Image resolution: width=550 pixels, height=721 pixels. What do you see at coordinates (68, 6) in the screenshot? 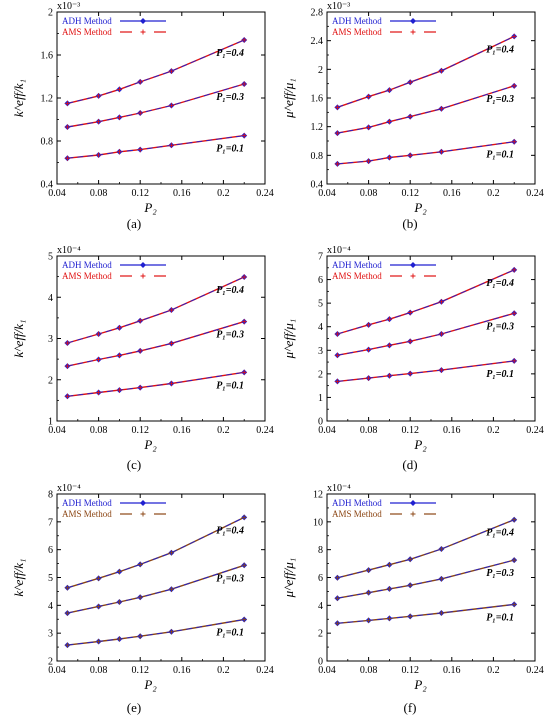
I see `axis-exponent: x10⁻³` at bounding box center [68, 6].